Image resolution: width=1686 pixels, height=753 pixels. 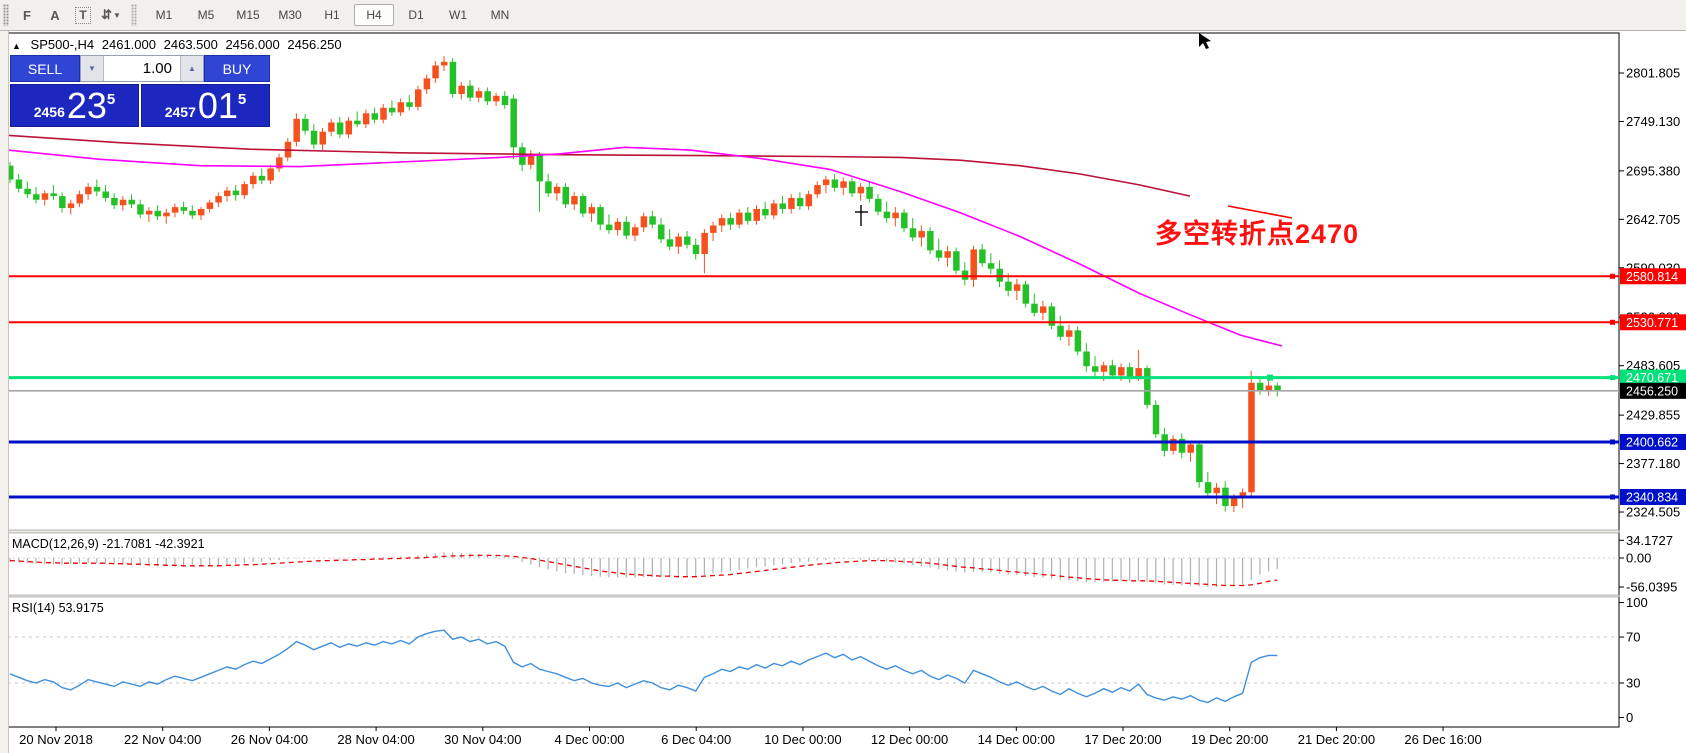 I want to click on timeframe-h1-button: H1, so click(x=332, y=15).